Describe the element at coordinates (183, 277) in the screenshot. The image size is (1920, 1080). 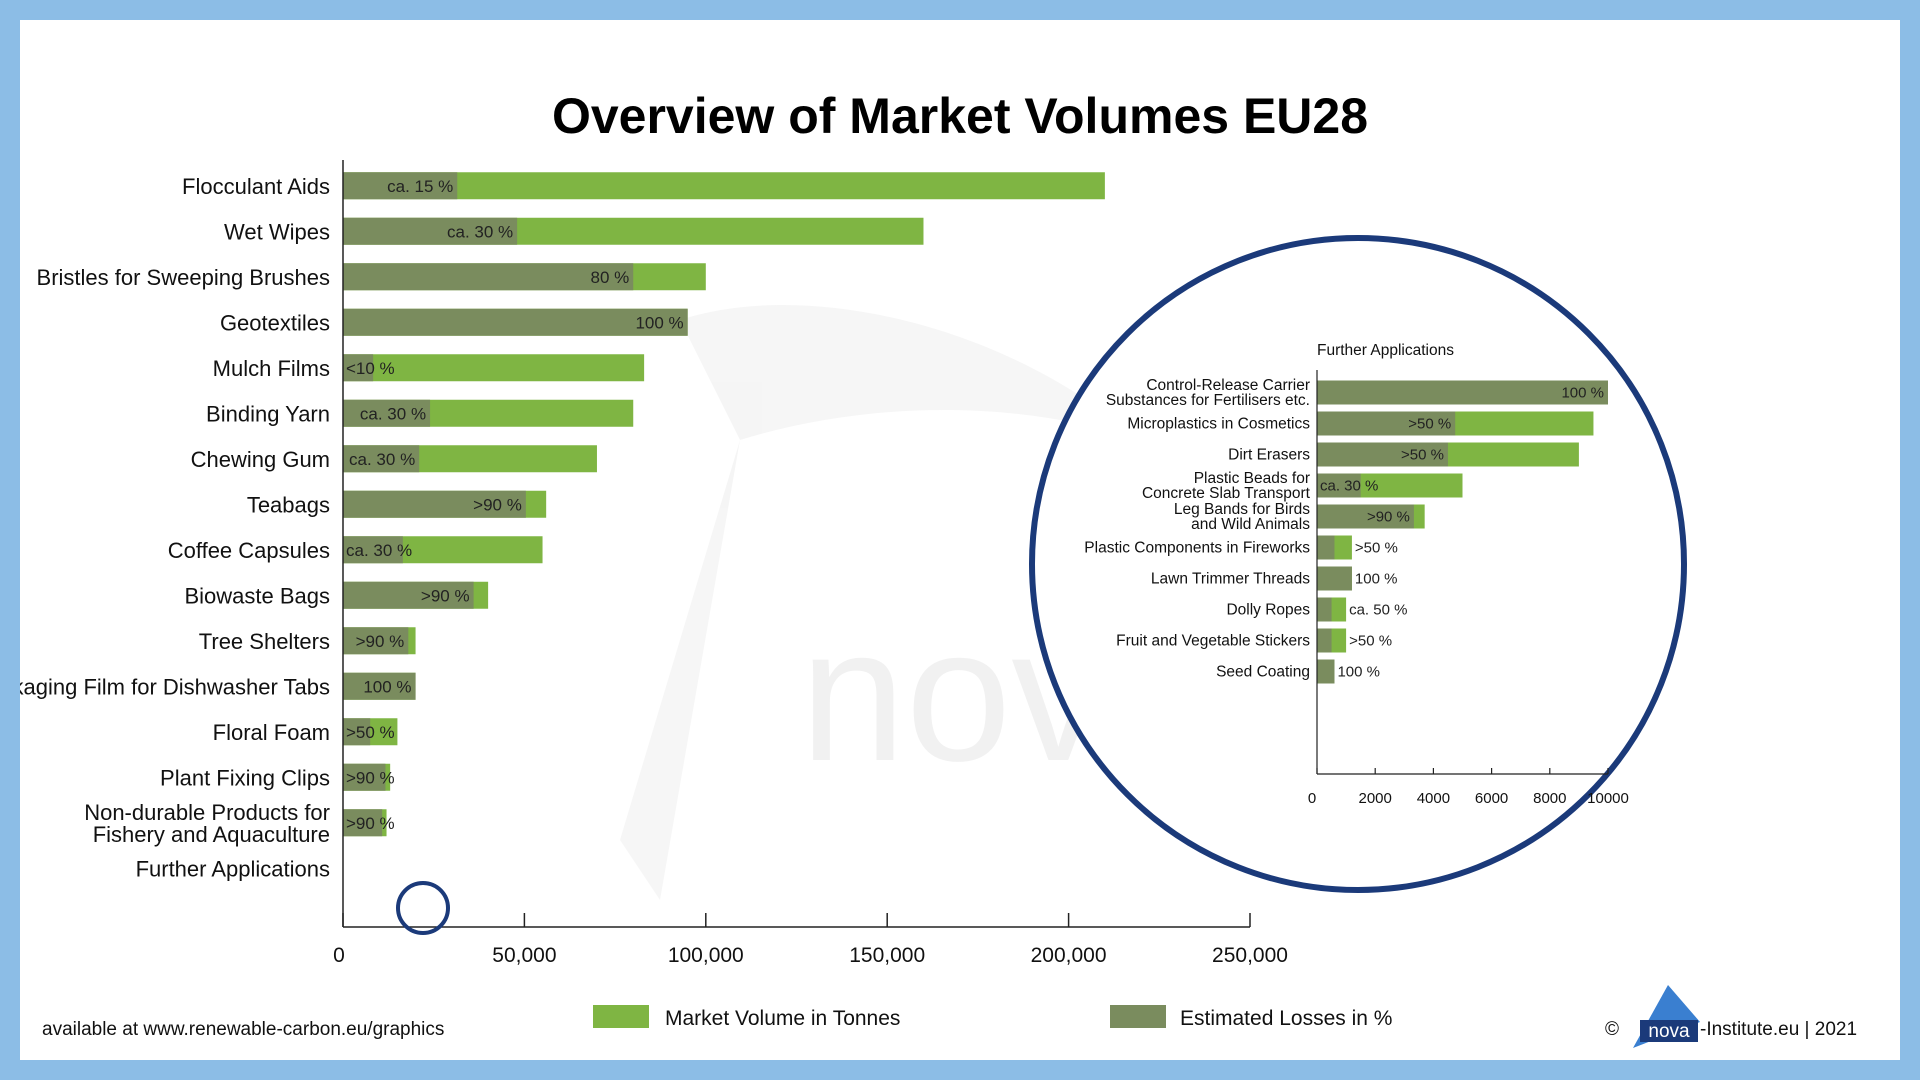
I see `category-label: Bristles for Sweeping Brushes` at that location.